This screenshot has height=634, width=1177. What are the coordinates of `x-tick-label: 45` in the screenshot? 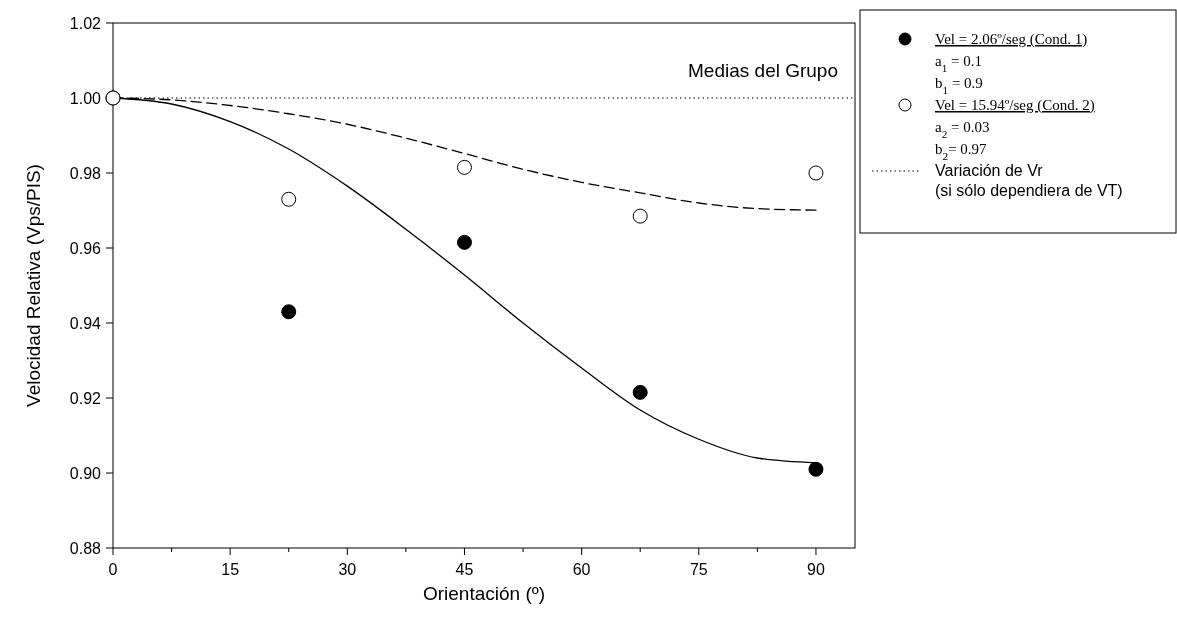 It's located at (464, 569).